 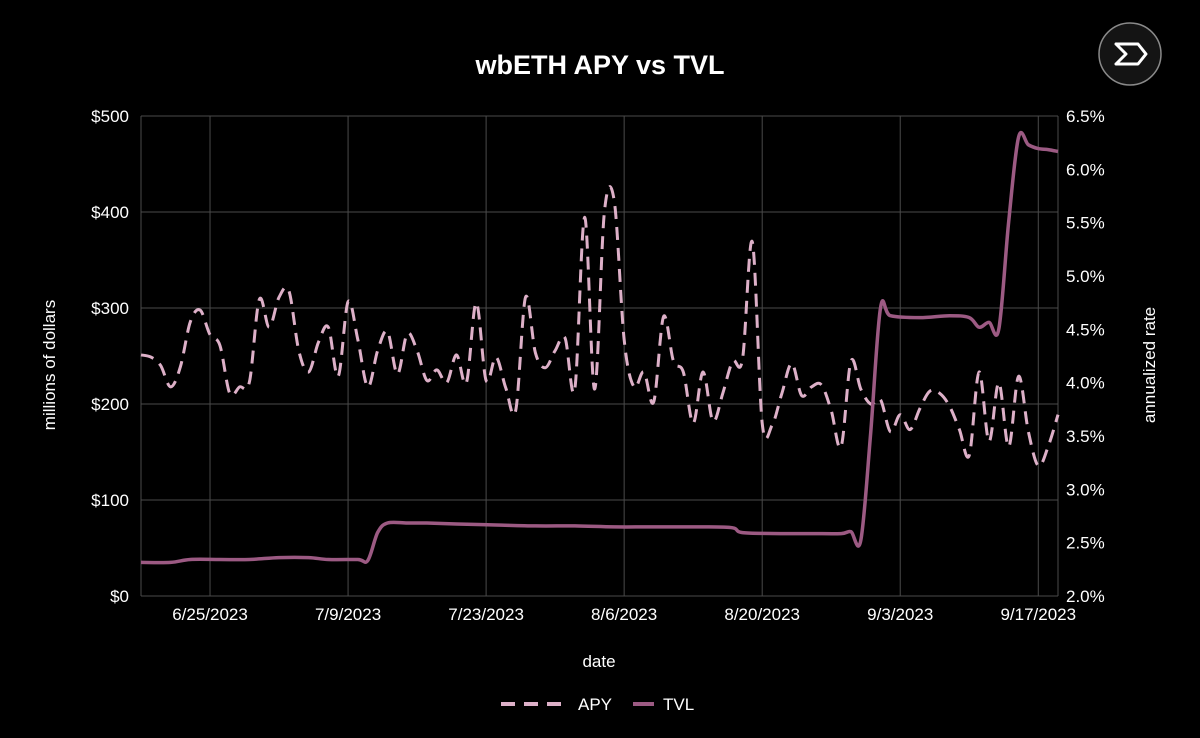 I want to click on y-axis-left-label: millions of dollars, so click(x=49, y=365).